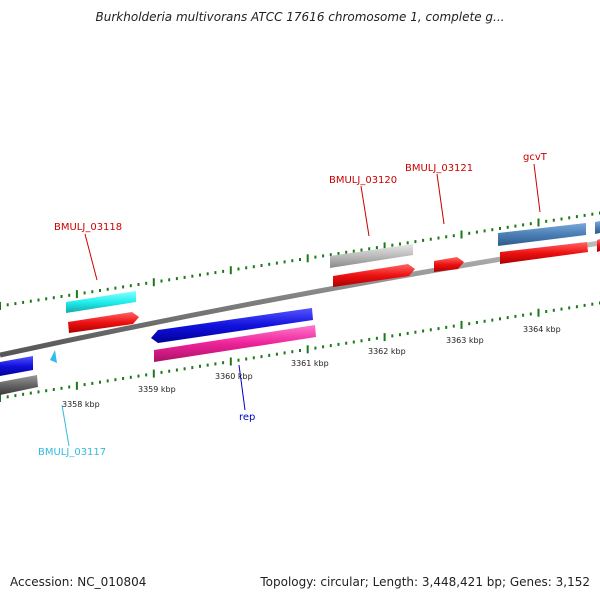 The image size is (600, 600). What do you see at coordinates (387, 351) in the screenshot?
I see `kbp-label-3362: 3362 kbp` at bounding box center [387, 351].